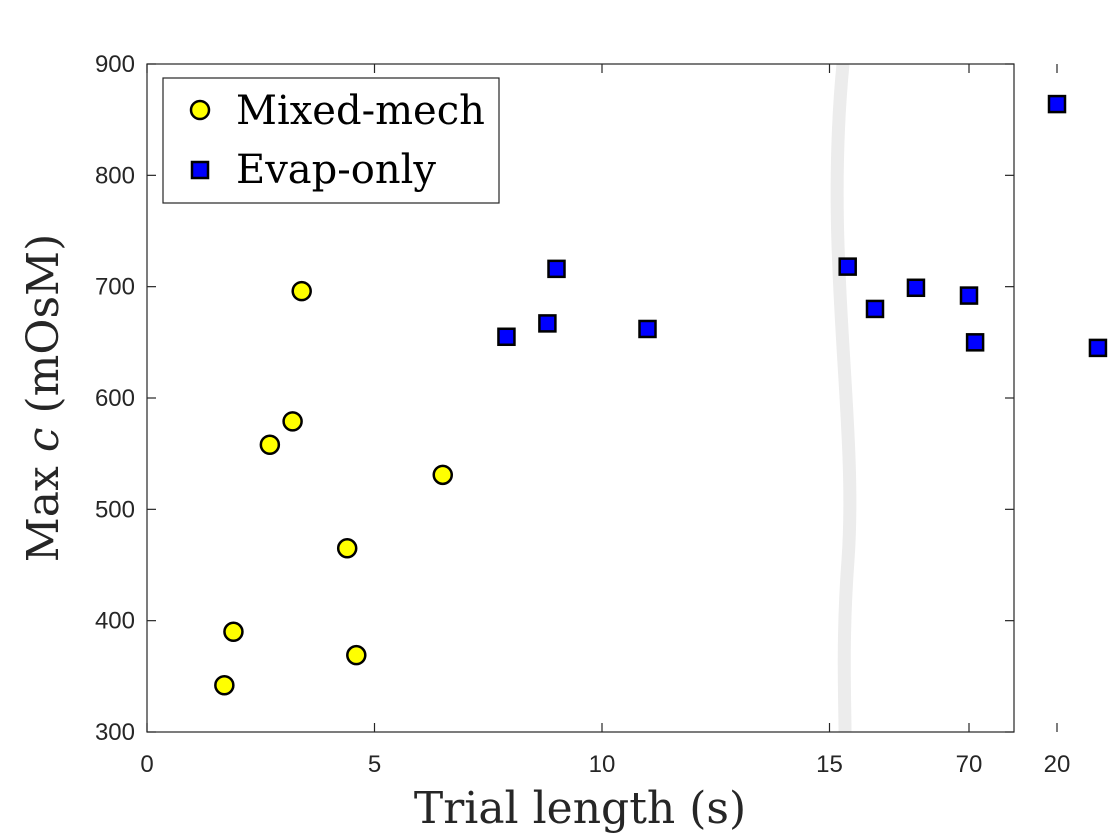 The width and height of the screenshot is (1120, 840). Describe the element at coordinates (580, 808) in the screenshot. I see `x-axis-title: Trial length (s)` at that location.